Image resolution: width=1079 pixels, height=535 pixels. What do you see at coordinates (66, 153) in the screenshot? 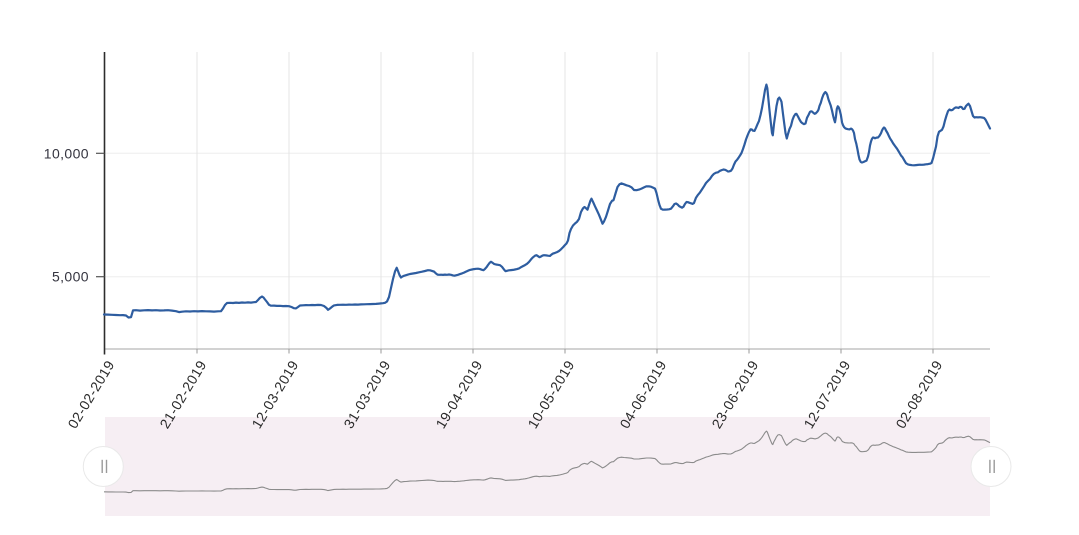
I see `svg-text: 10,000` at bounding box center [66, 153].